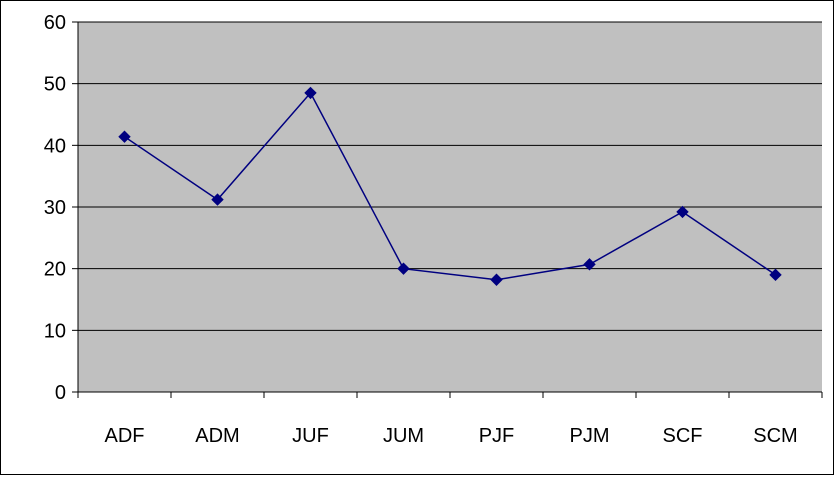  I want to click on x-tick-label: ADF, so click(125, 436).